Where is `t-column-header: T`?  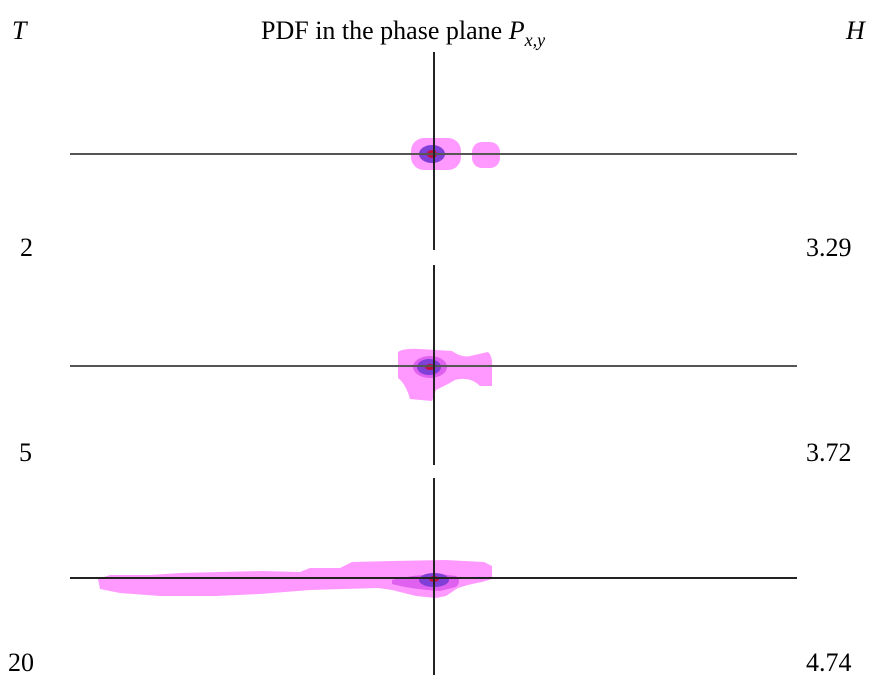
t-column-header: T is located at coordinates (19, 30).